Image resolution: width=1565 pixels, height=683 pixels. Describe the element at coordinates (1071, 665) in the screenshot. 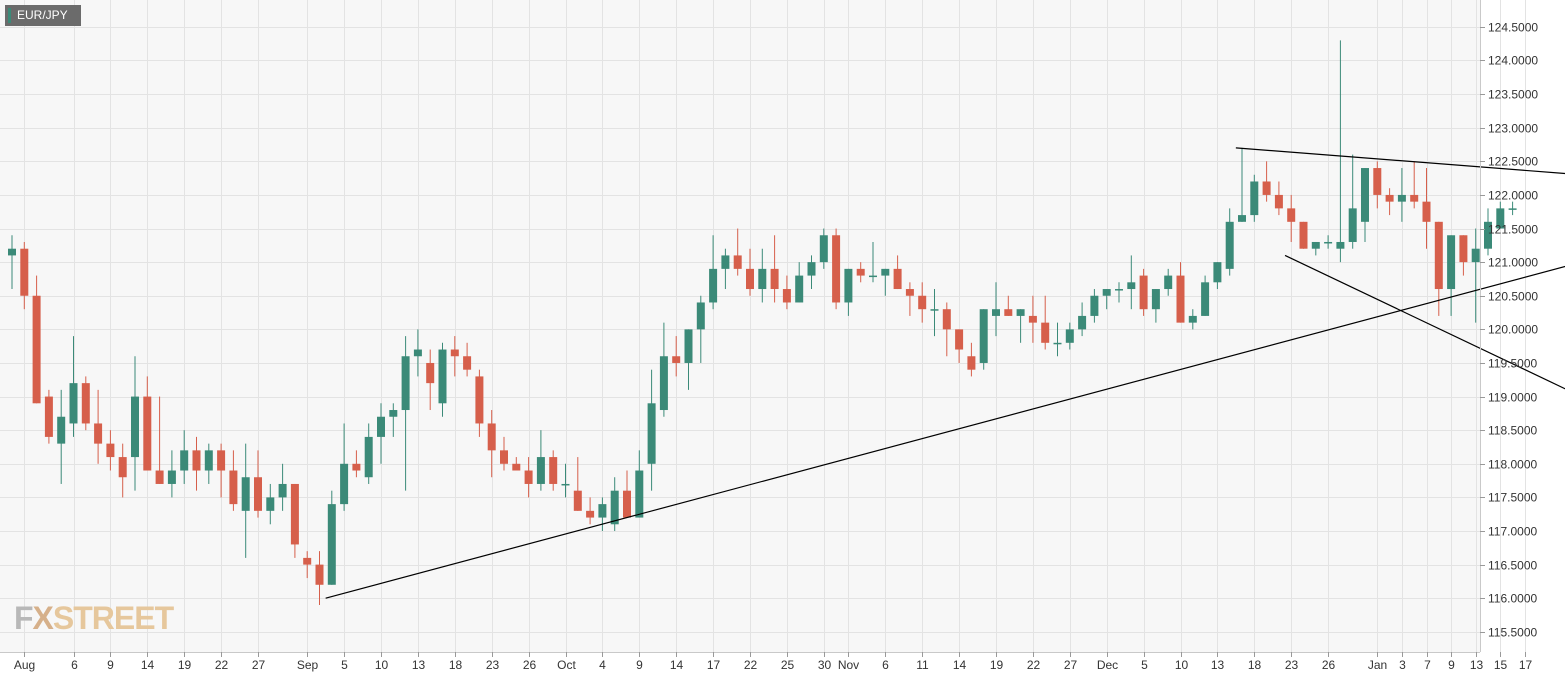

I see `x-tick-label: 27` at that location.